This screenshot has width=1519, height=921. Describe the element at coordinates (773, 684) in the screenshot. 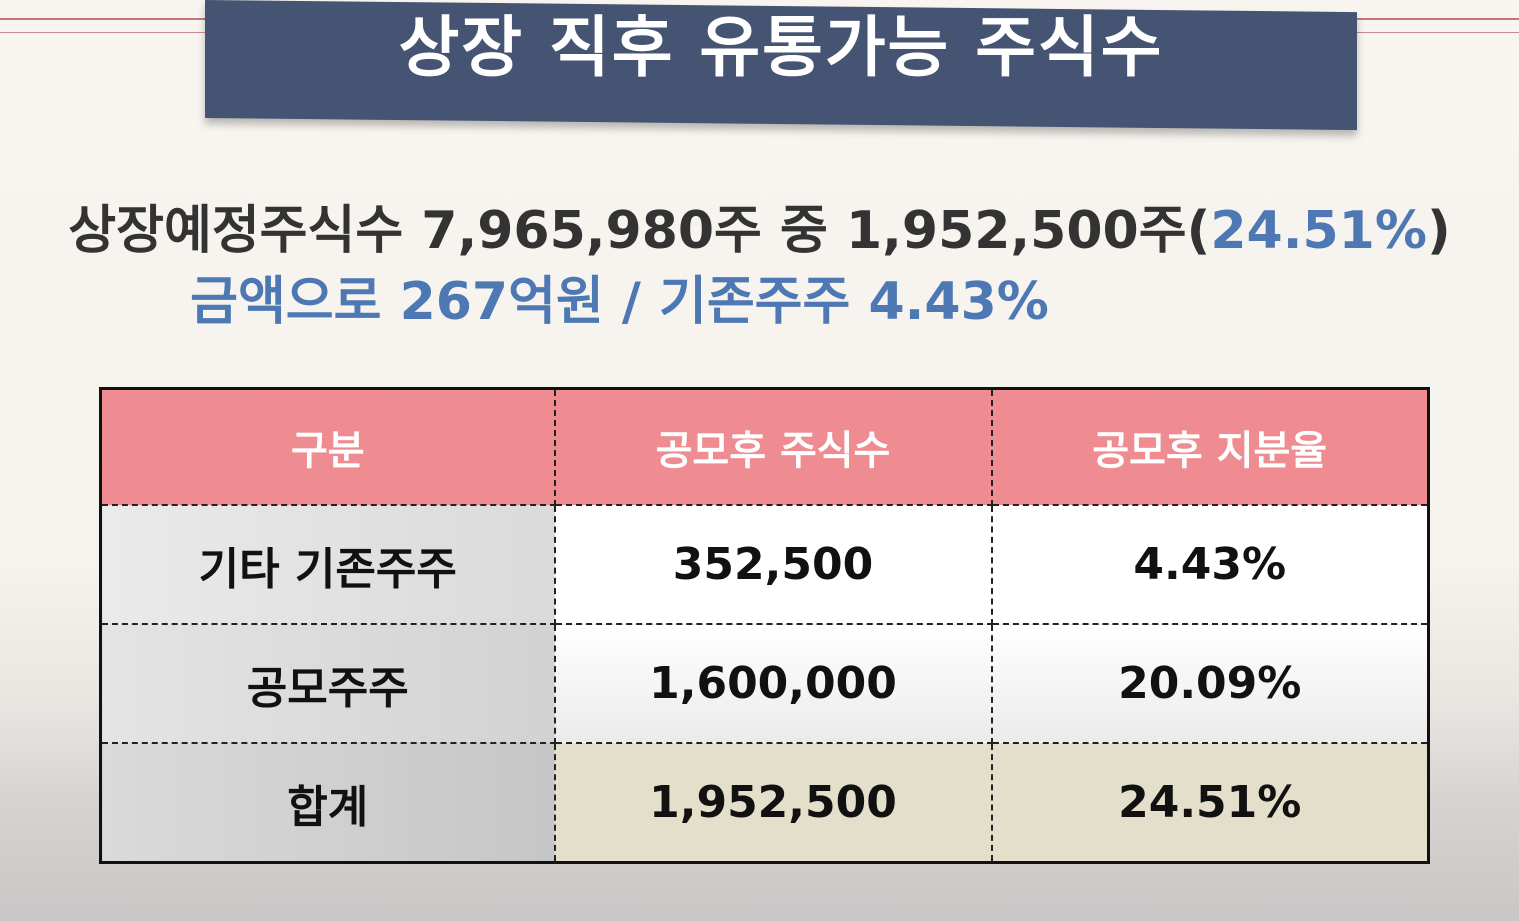

I see `shares-cell: 1,600,000` at that location.